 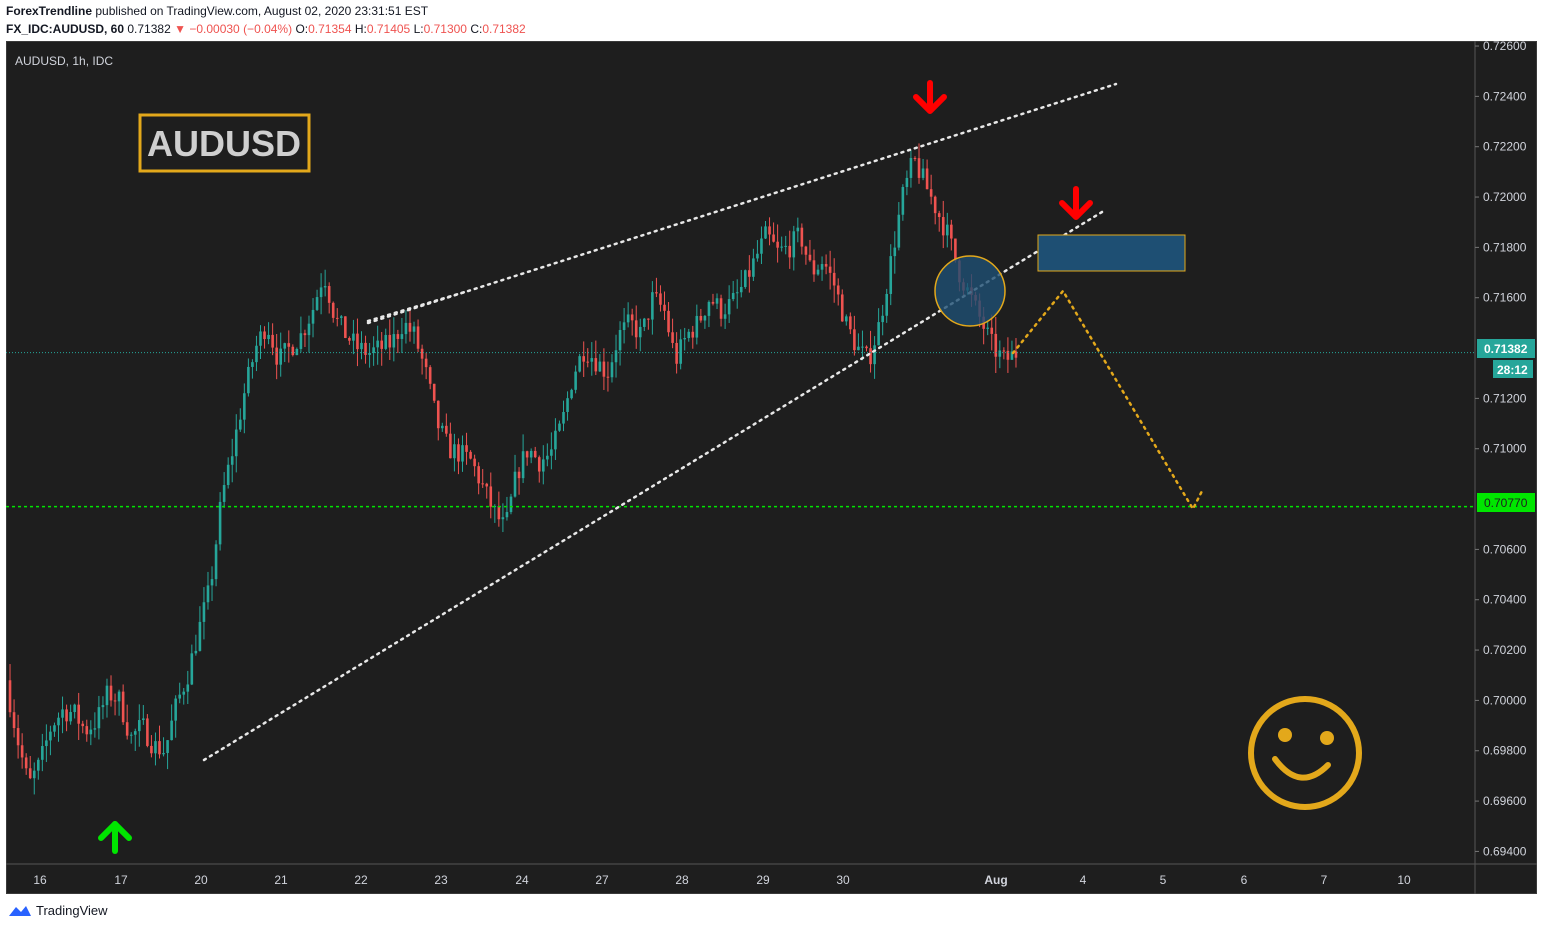 I want to click on price-tick-label: 0.70200, so click(x=1505, y=650).